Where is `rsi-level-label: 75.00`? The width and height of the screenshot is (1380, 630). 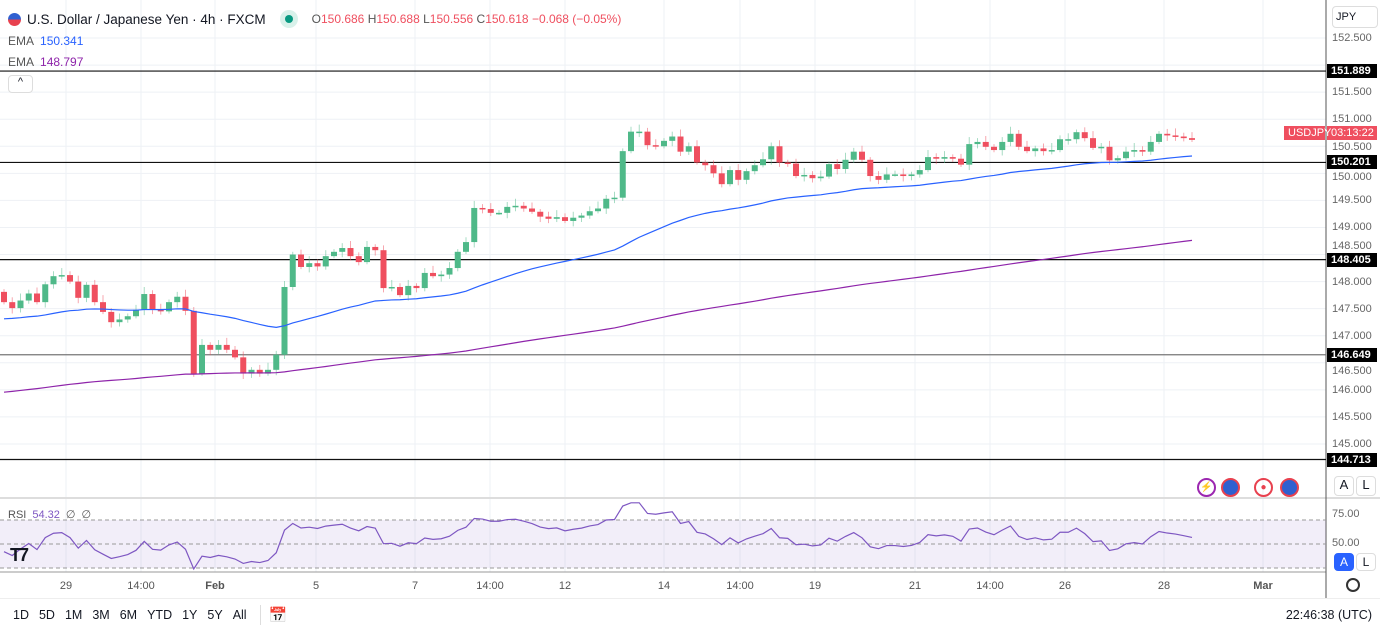
rsi-level-label: 75.00 is located at coordinates (1346, 514).